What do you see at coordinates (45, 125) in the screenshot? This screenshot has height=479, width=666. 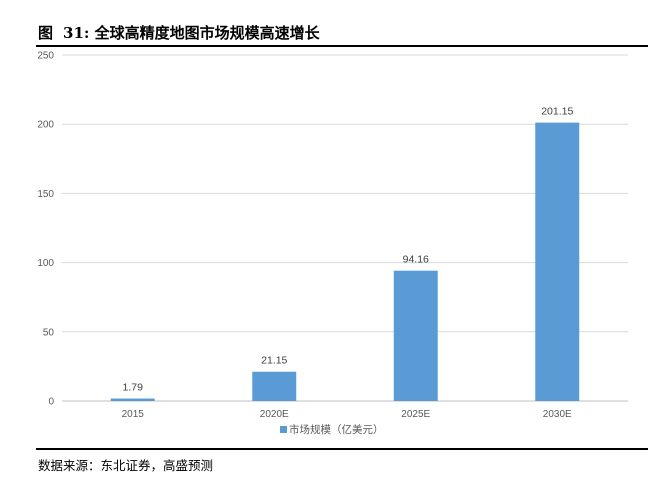 I see `y-tick-label: 200` at bounding box center [45, 125].